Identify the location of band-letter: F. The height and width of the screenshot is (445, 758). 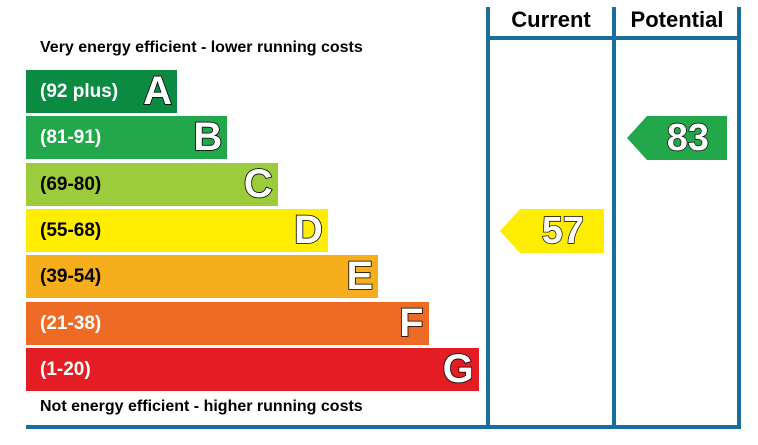
(411, 323).